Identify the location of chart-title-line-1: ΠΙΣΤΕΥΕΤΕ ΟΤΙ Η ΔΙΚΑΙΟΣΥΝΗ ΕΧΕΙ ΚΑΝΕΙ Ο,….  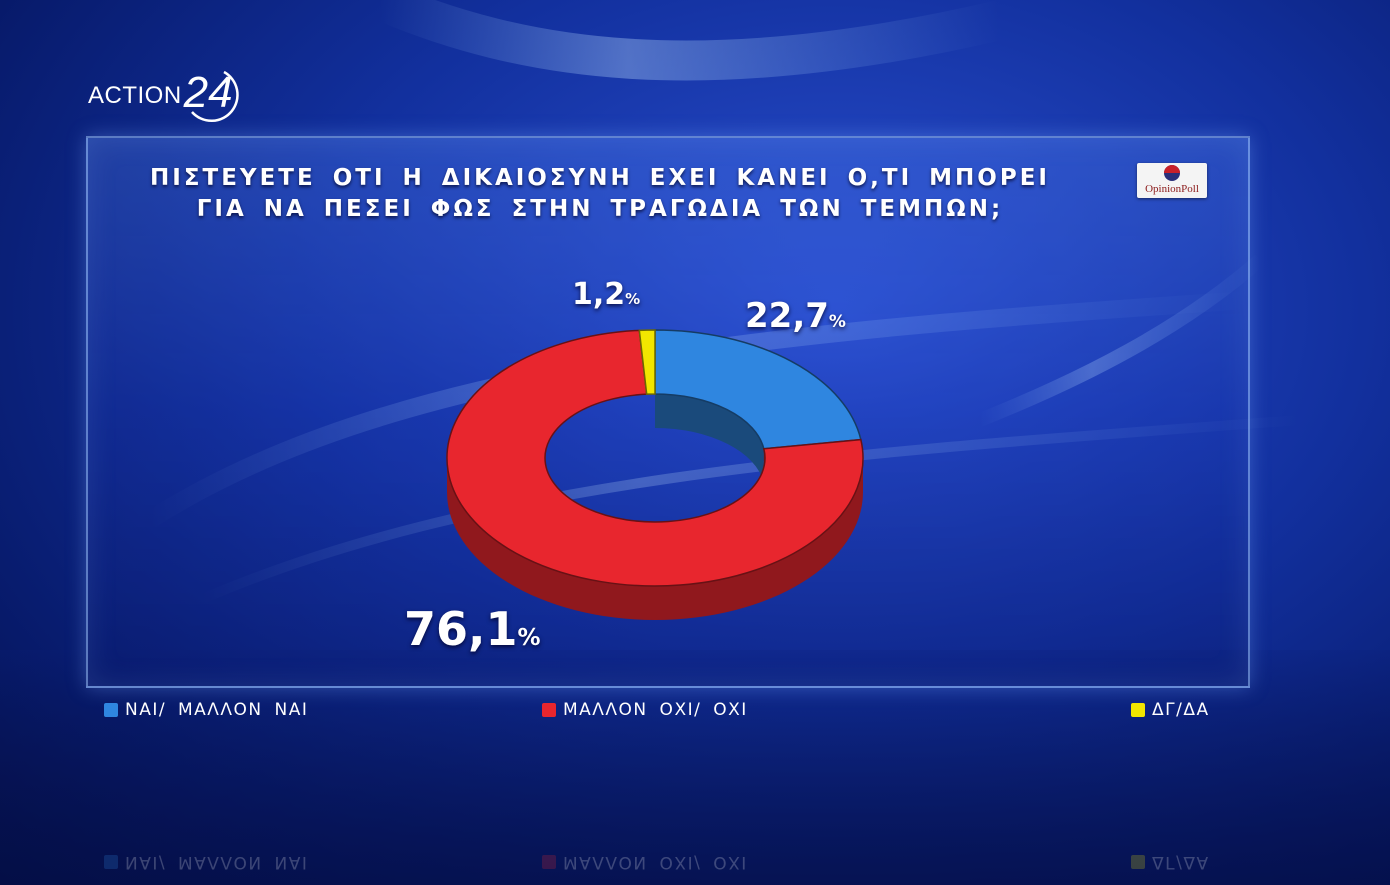
(600, 178).